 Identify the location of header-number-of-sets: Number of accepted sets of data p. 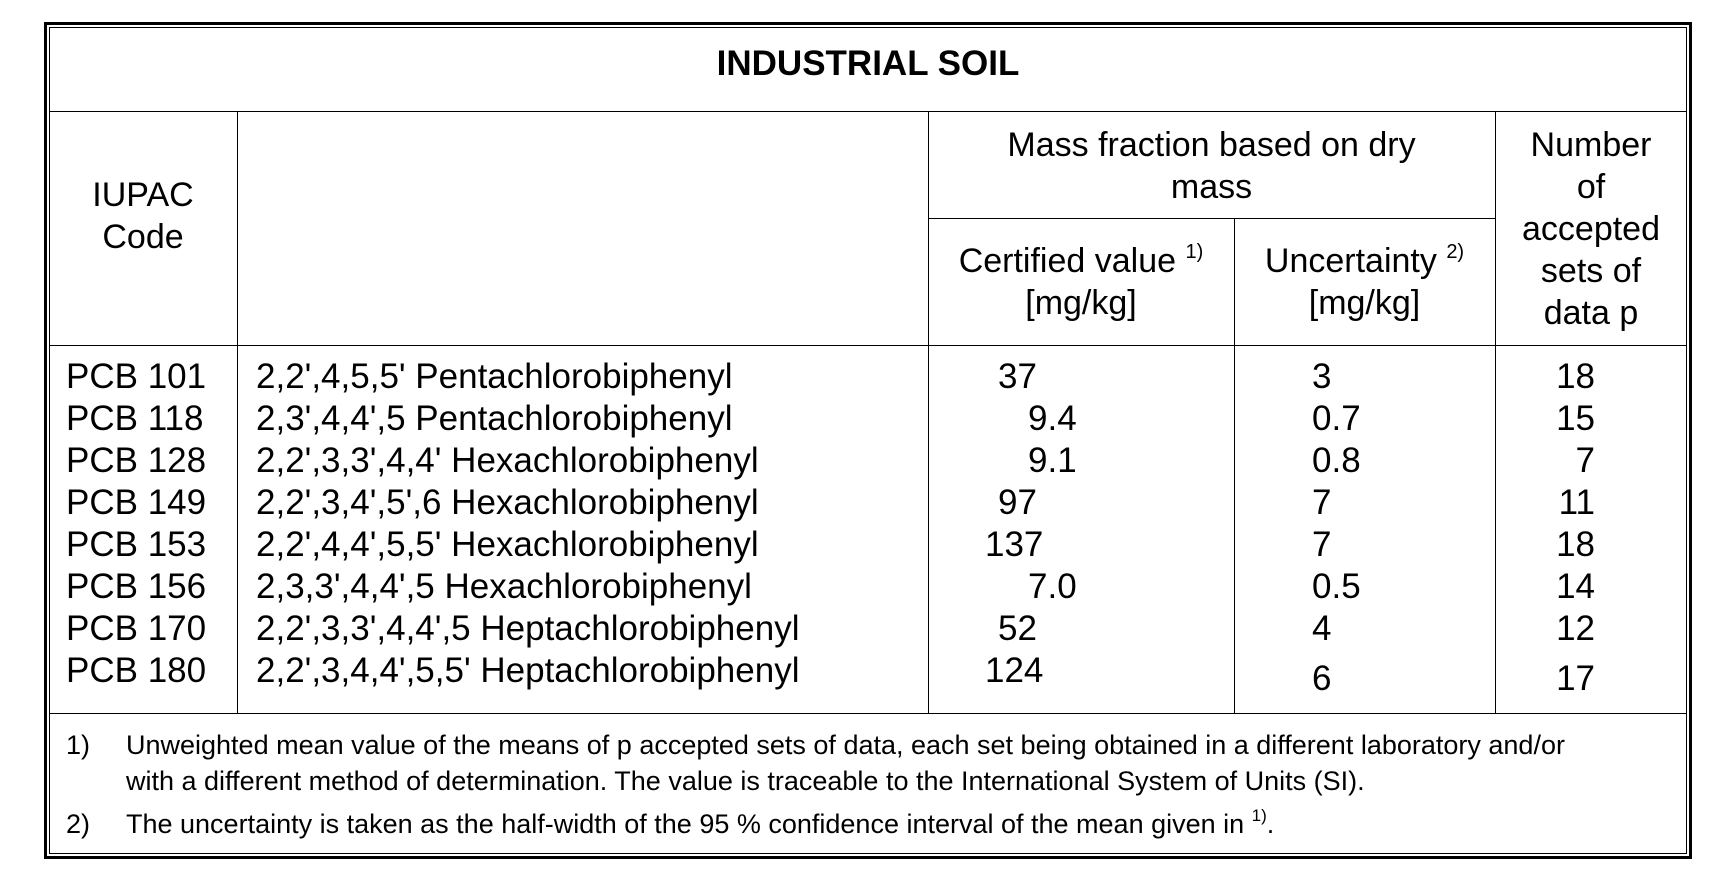
(1591, 229).